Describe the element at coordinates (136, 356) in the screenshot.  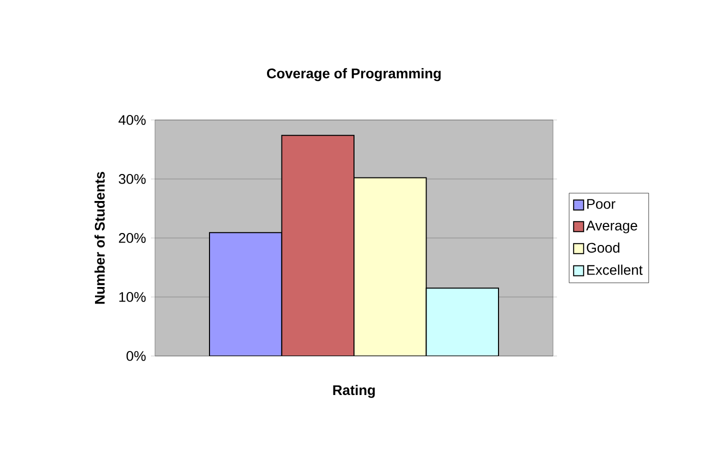
I see `y-tick-label: 0%` at that location.